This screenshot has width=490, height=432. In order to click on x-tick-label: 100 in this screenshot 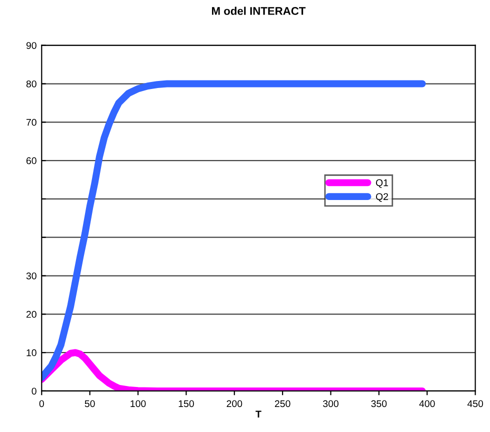, I will do `click(138, 404)`.